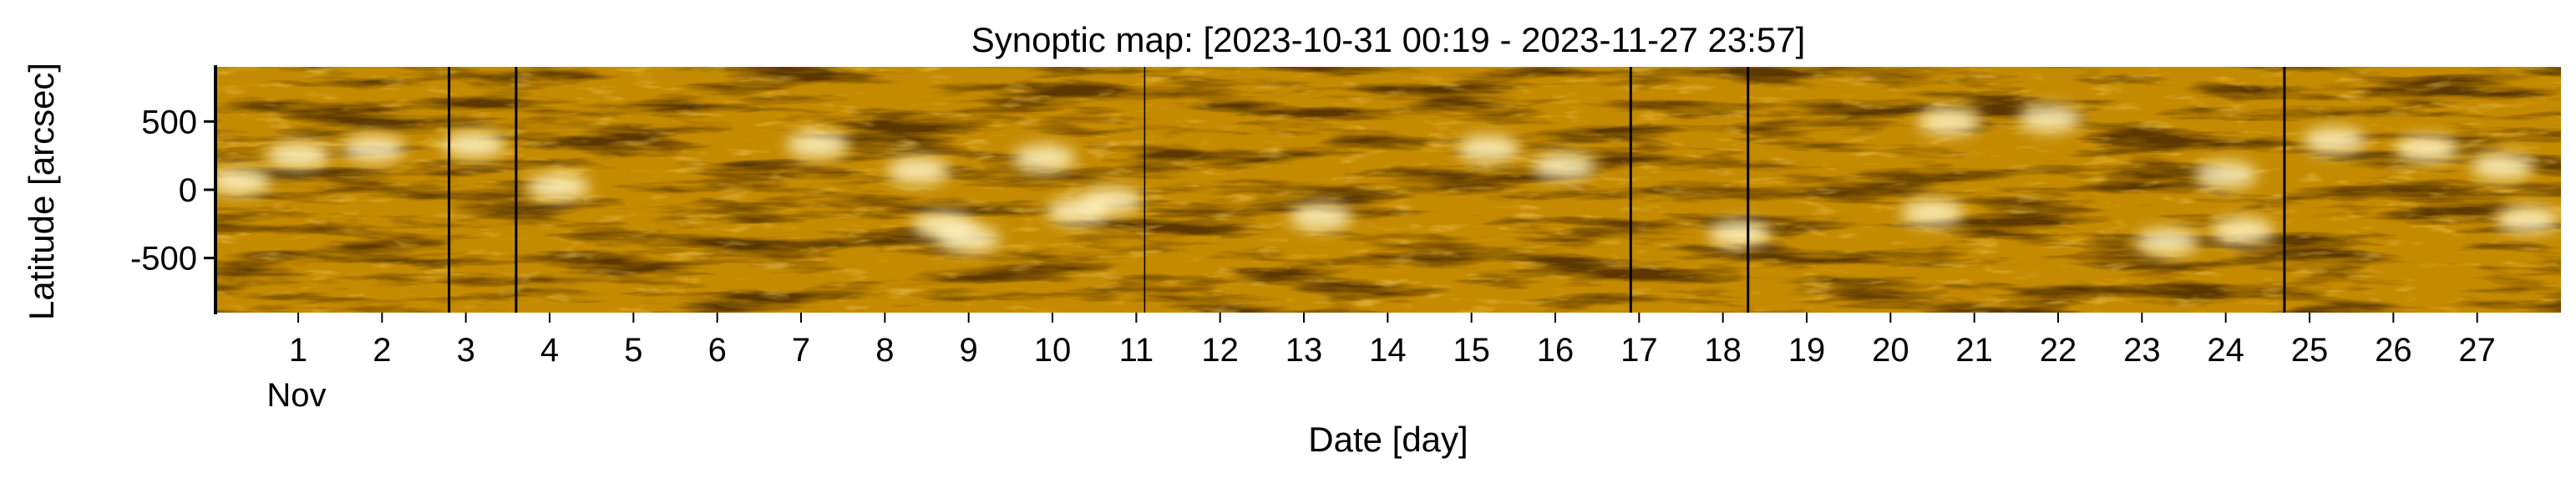 This screenshot has width=2576, height=484. Describe the element at coordinates (296, 396) in the screenshot. I see `x-axis-month-label: Nov` at that location.